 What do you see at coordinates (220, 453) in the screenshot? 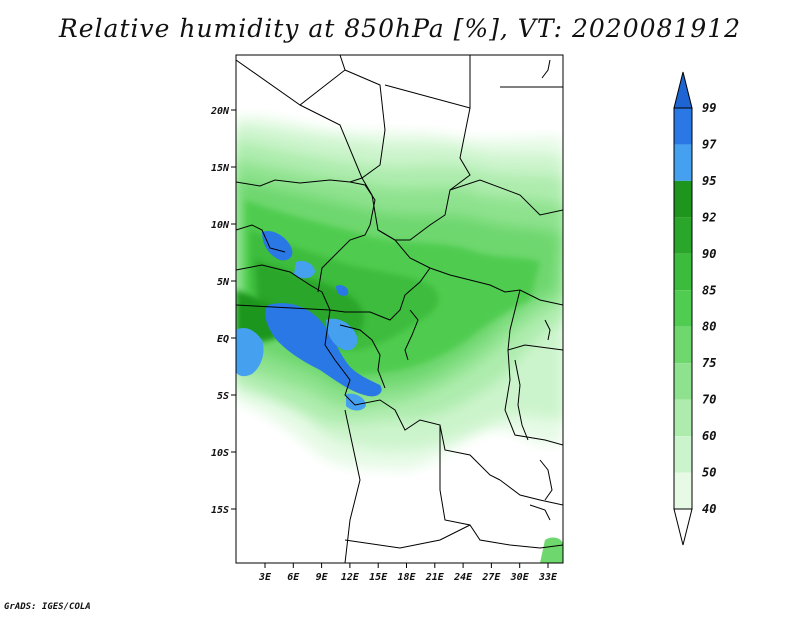
I see `lat-label: 10S` at bounding box center [220, 453].